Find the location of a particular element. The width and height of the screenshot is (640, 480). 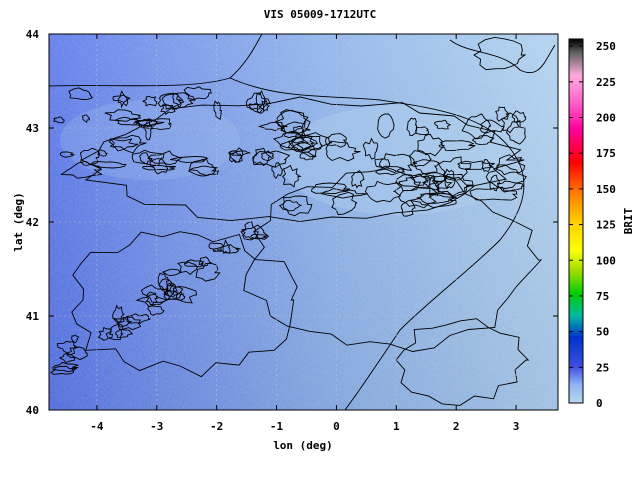

y-axis-title: lat (deg) is located at coordinates (18, 222).